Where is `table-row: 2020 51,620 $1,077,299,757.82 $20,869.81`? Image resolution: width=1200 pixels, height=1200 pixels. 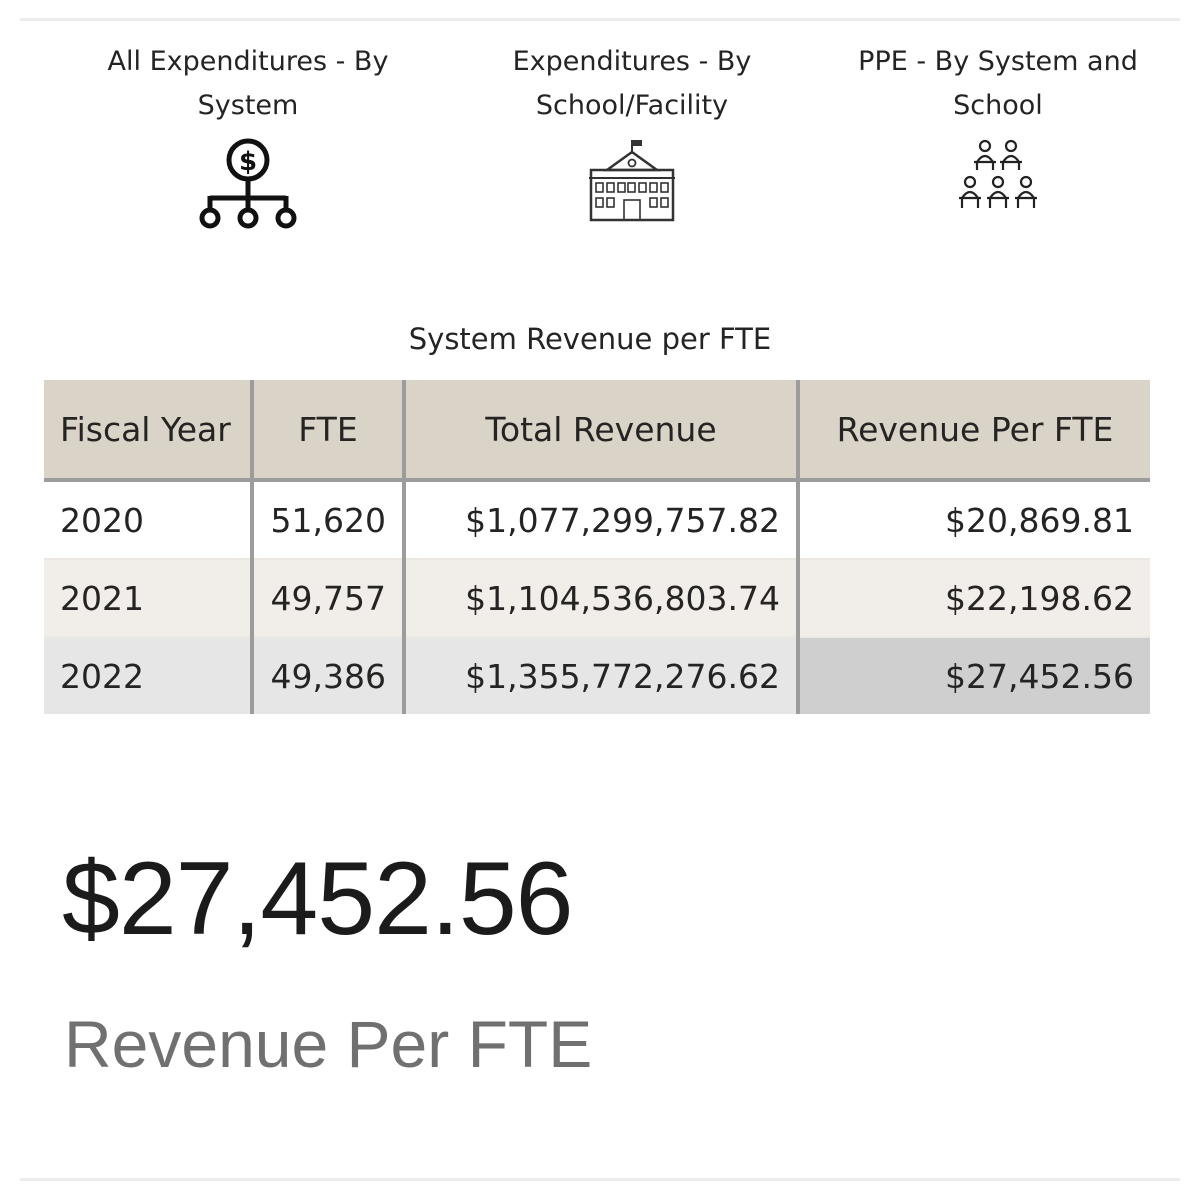 table-row: 2020 51,620 $1,077,299,757.82 $20,869.81 is located at coordinates (597, 519).